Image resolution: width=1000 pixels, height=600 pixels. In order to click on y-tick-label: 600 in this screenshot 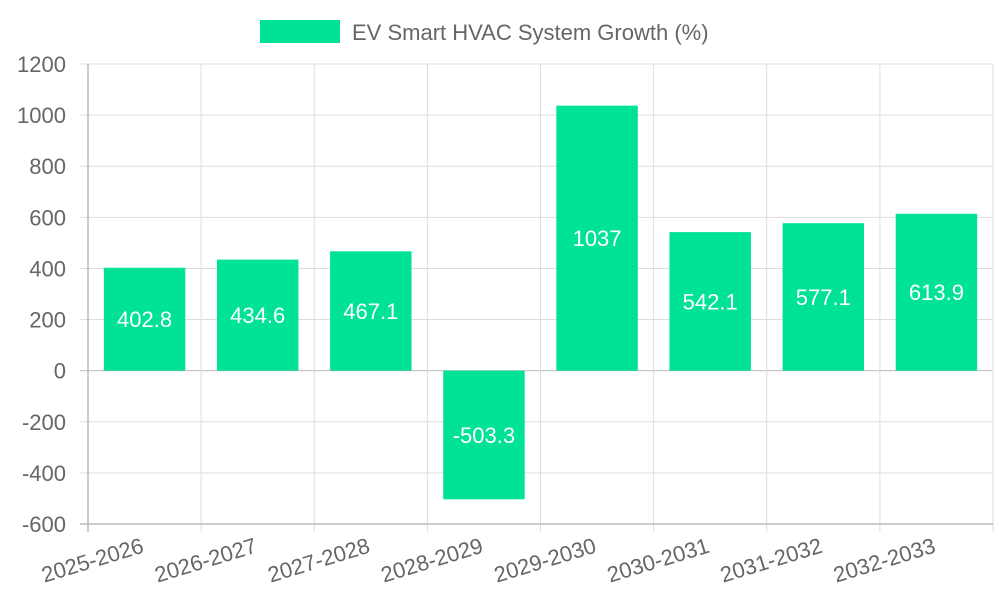, I will do `click(47, 217)`.